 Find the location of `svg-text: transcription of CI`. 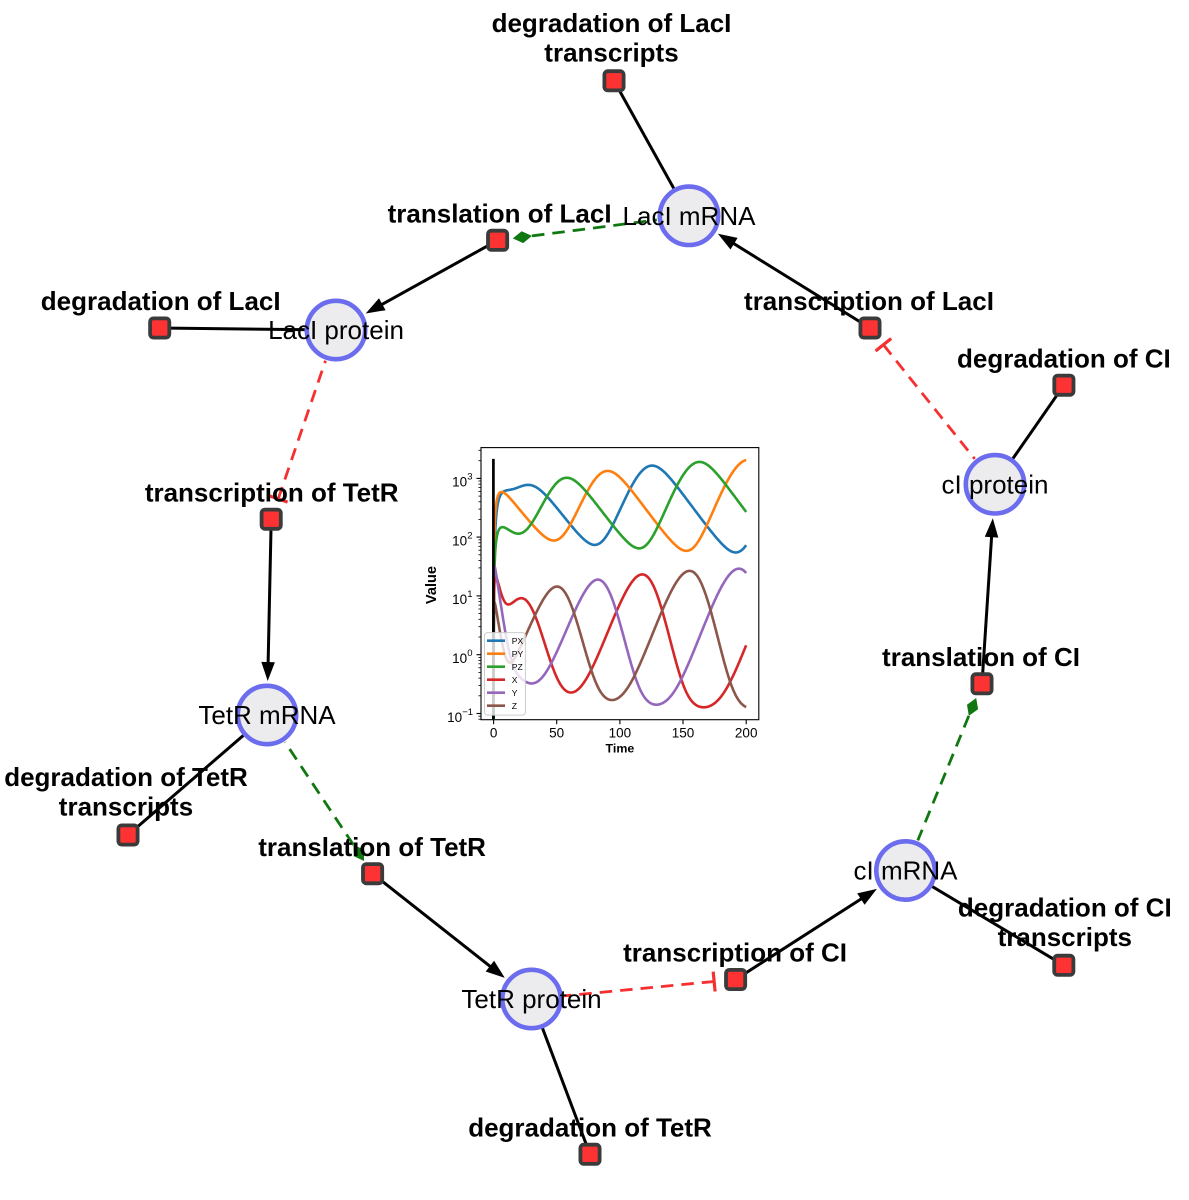

svg-text: transcription of CI is located at coordinates (735, 953).